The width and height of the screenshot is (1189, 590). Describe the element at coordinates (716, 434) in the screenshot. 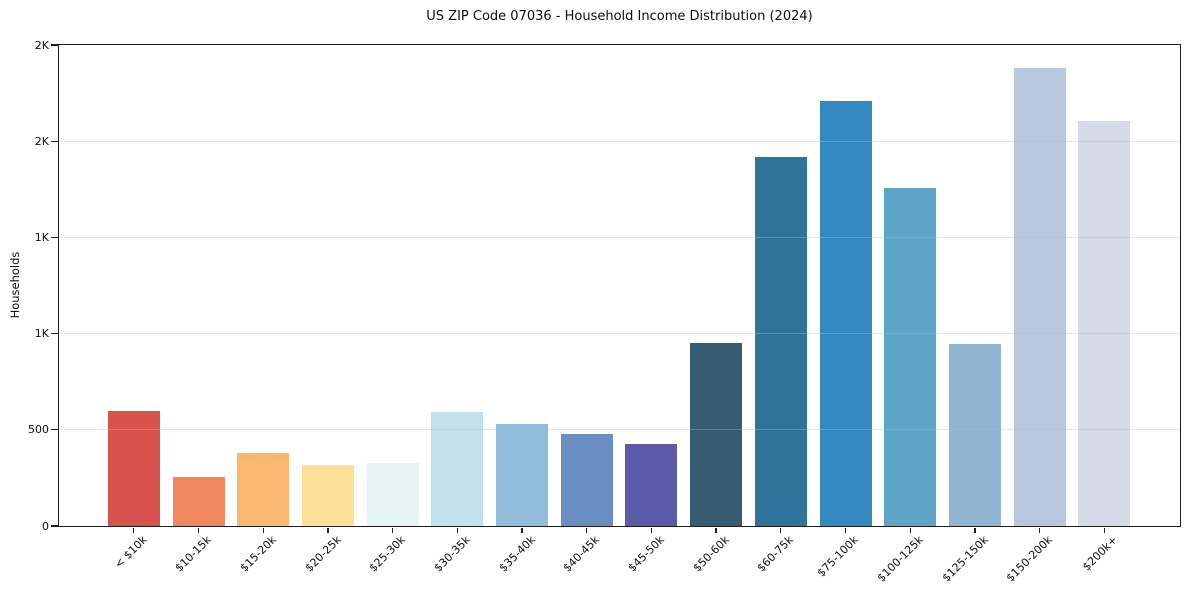

I see `bar-50-60k` at that location.